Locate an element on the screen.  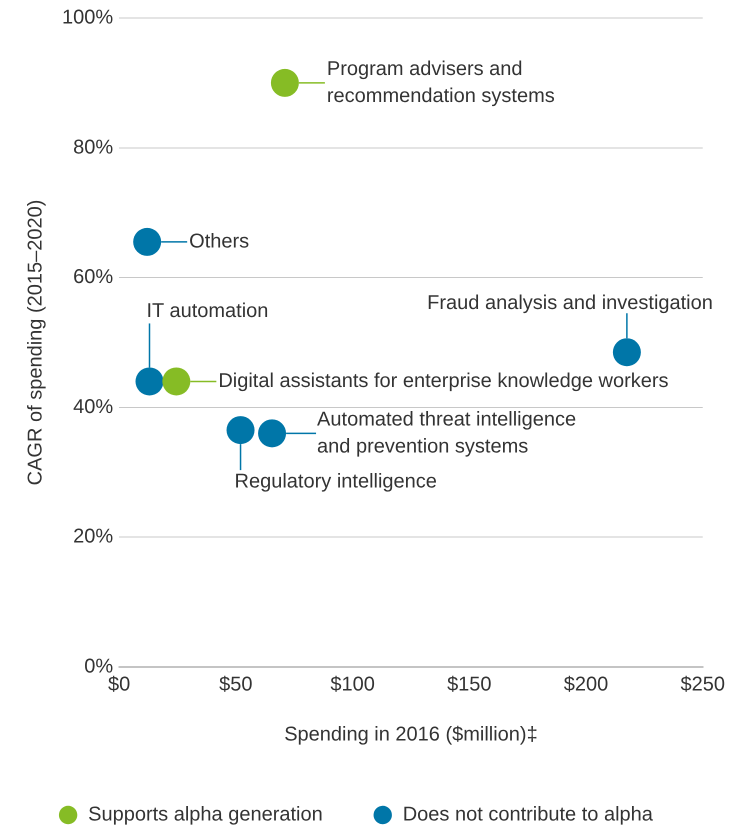
annotation: IT automation is located at coordinates (207, 311).